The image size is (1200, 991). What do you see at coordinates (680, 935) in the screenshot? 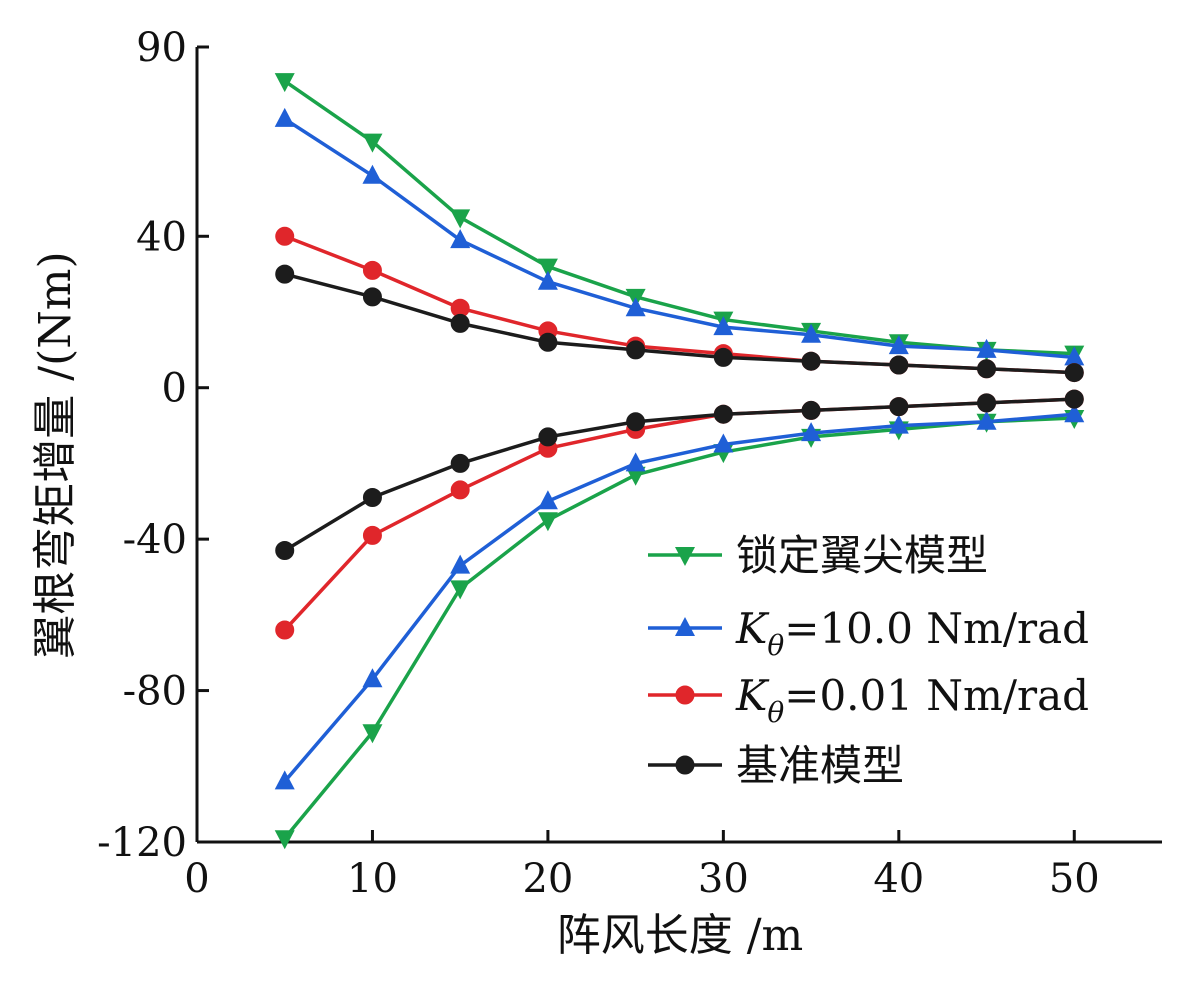
I see `x-axis-title: 阵风长度 /m` at bounding box center [680, 935].